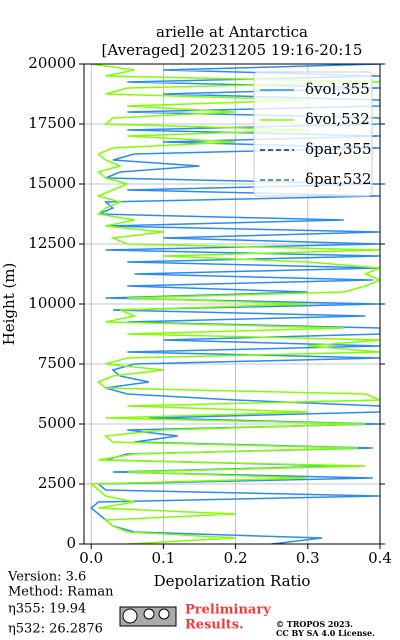  I want to click on y-tick-label: 5000, so click(57, 423).